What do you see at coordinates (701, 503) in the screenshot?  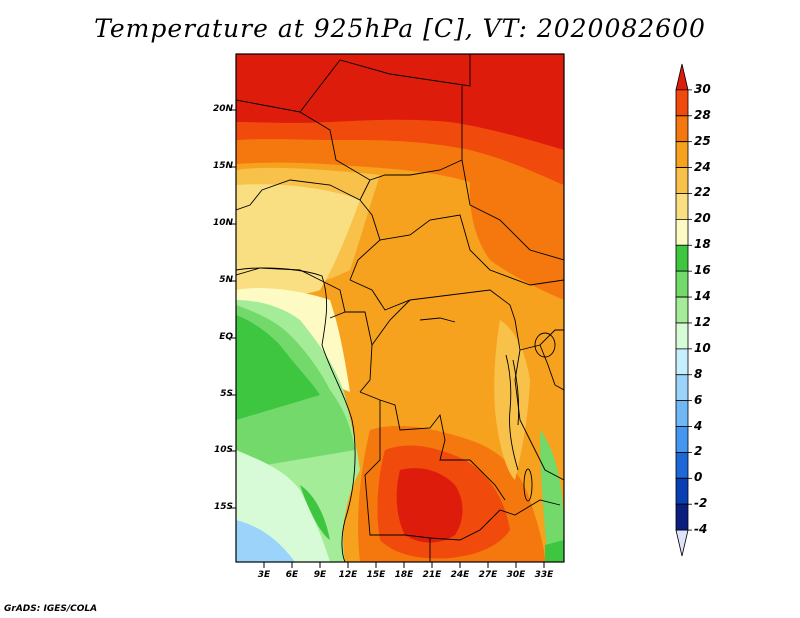 I see `colorbar-label: -2` at bounding box center [701, 503].